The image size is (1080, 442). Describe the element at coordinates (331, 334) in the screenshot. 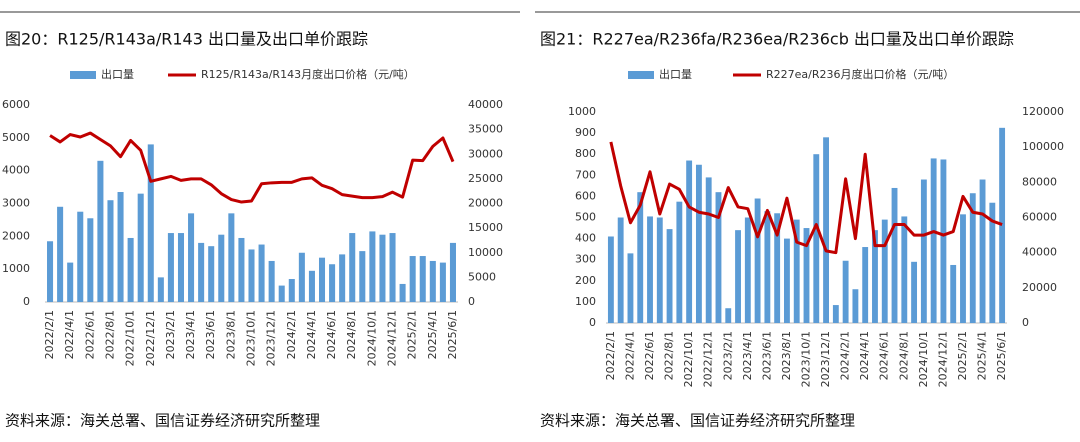

I see `x-tick-label: 2024/6/1` at that location.